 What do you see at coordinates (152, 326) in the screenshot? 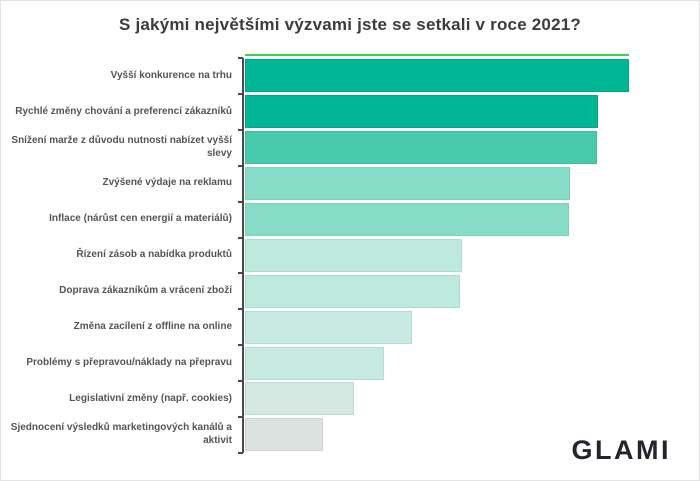
I see `category-label: Změna zacílení z offline na online` at bounding box center [152, 326].